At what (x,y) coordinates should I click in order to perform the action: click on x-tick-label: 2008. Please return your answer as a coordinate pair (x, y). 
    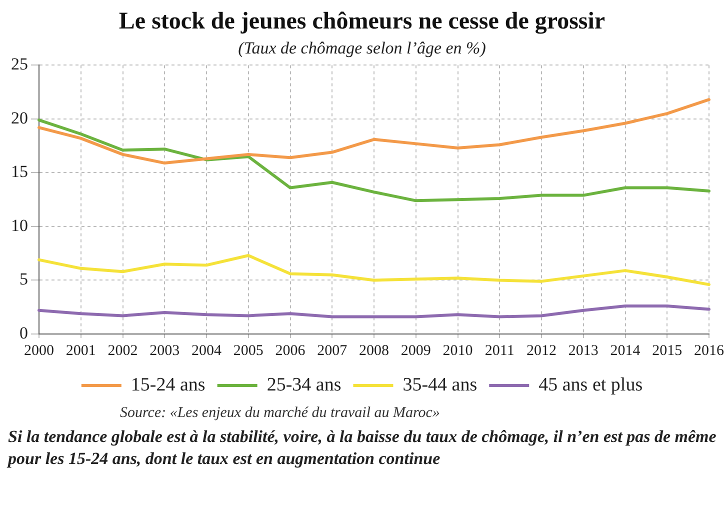
    Looking at the image, I should click on (374, 350).